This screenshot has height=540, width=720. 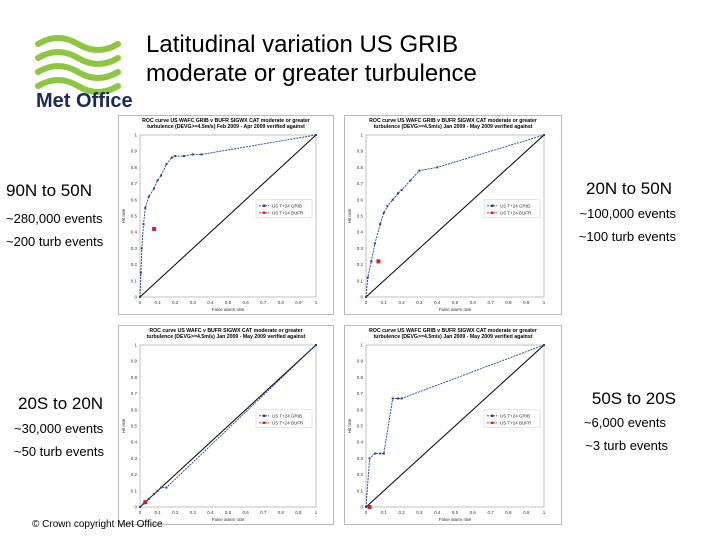 I want to click on region-events: ~6,000 events, so click(x=624, y=422).